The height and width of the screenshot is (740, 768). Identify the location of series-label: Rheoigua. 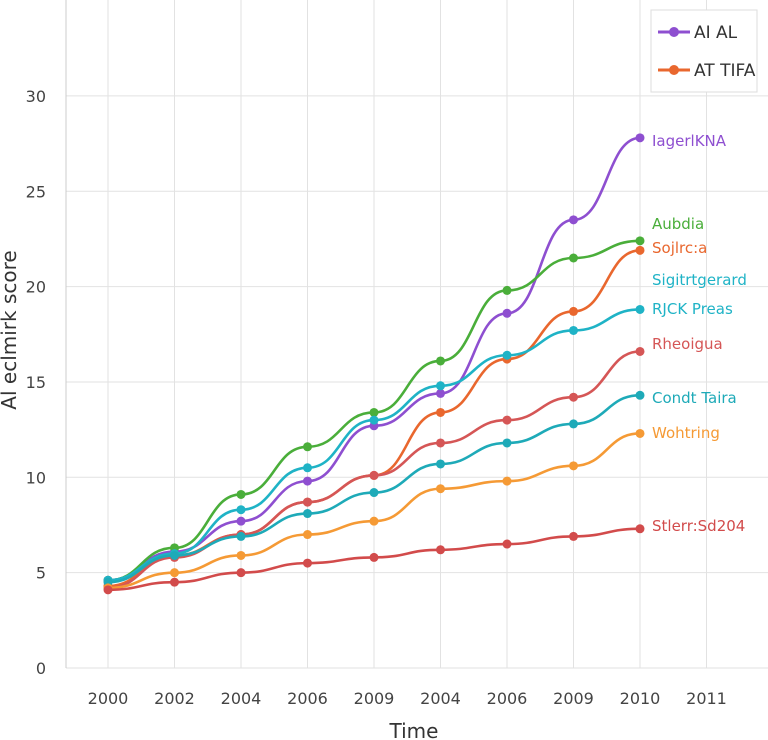
(687, 344).